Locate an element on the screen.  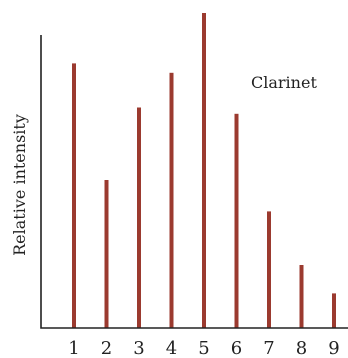
x-tick-label-5: 5 is located at coordinates (203, 348).